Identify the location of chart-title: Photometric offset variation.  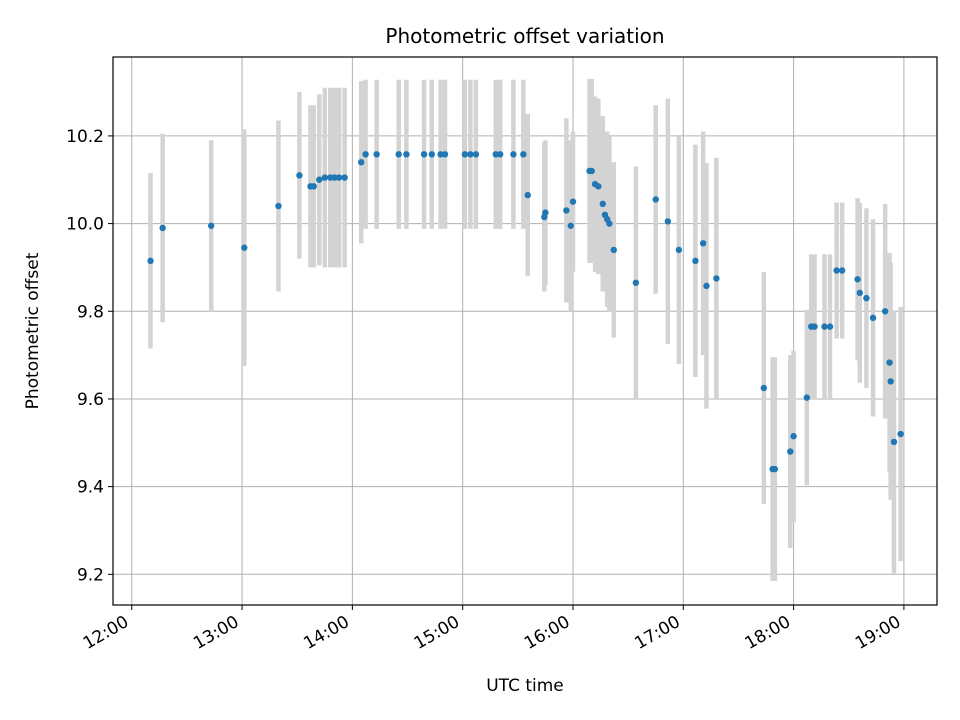
(524, 36).